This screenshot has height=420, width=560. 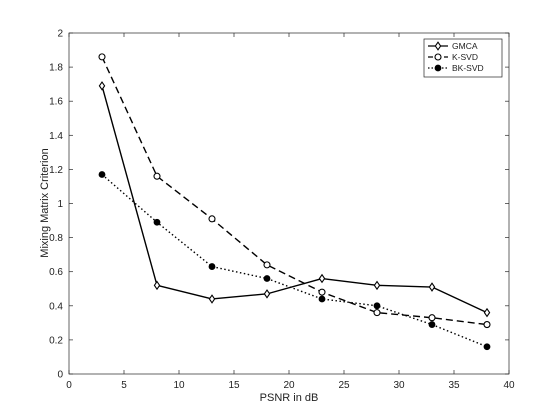 I want to click on x-tick-label: 10, so click(x=179, y=385).